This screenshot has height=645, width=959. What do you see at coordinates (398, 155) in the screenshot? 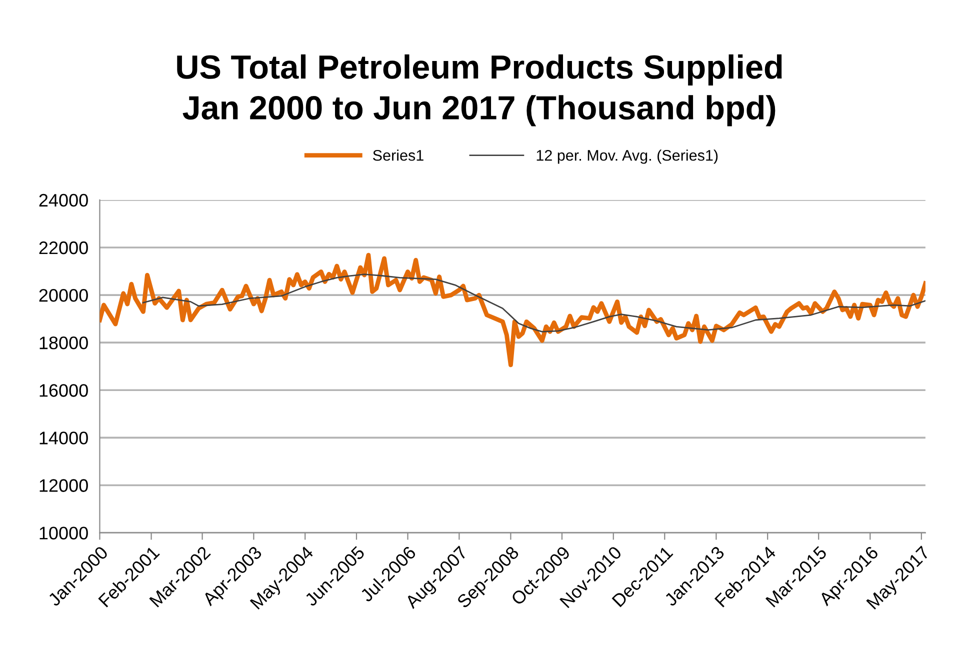
I see `legend-label: Series1` at bounding box center [398, 155].